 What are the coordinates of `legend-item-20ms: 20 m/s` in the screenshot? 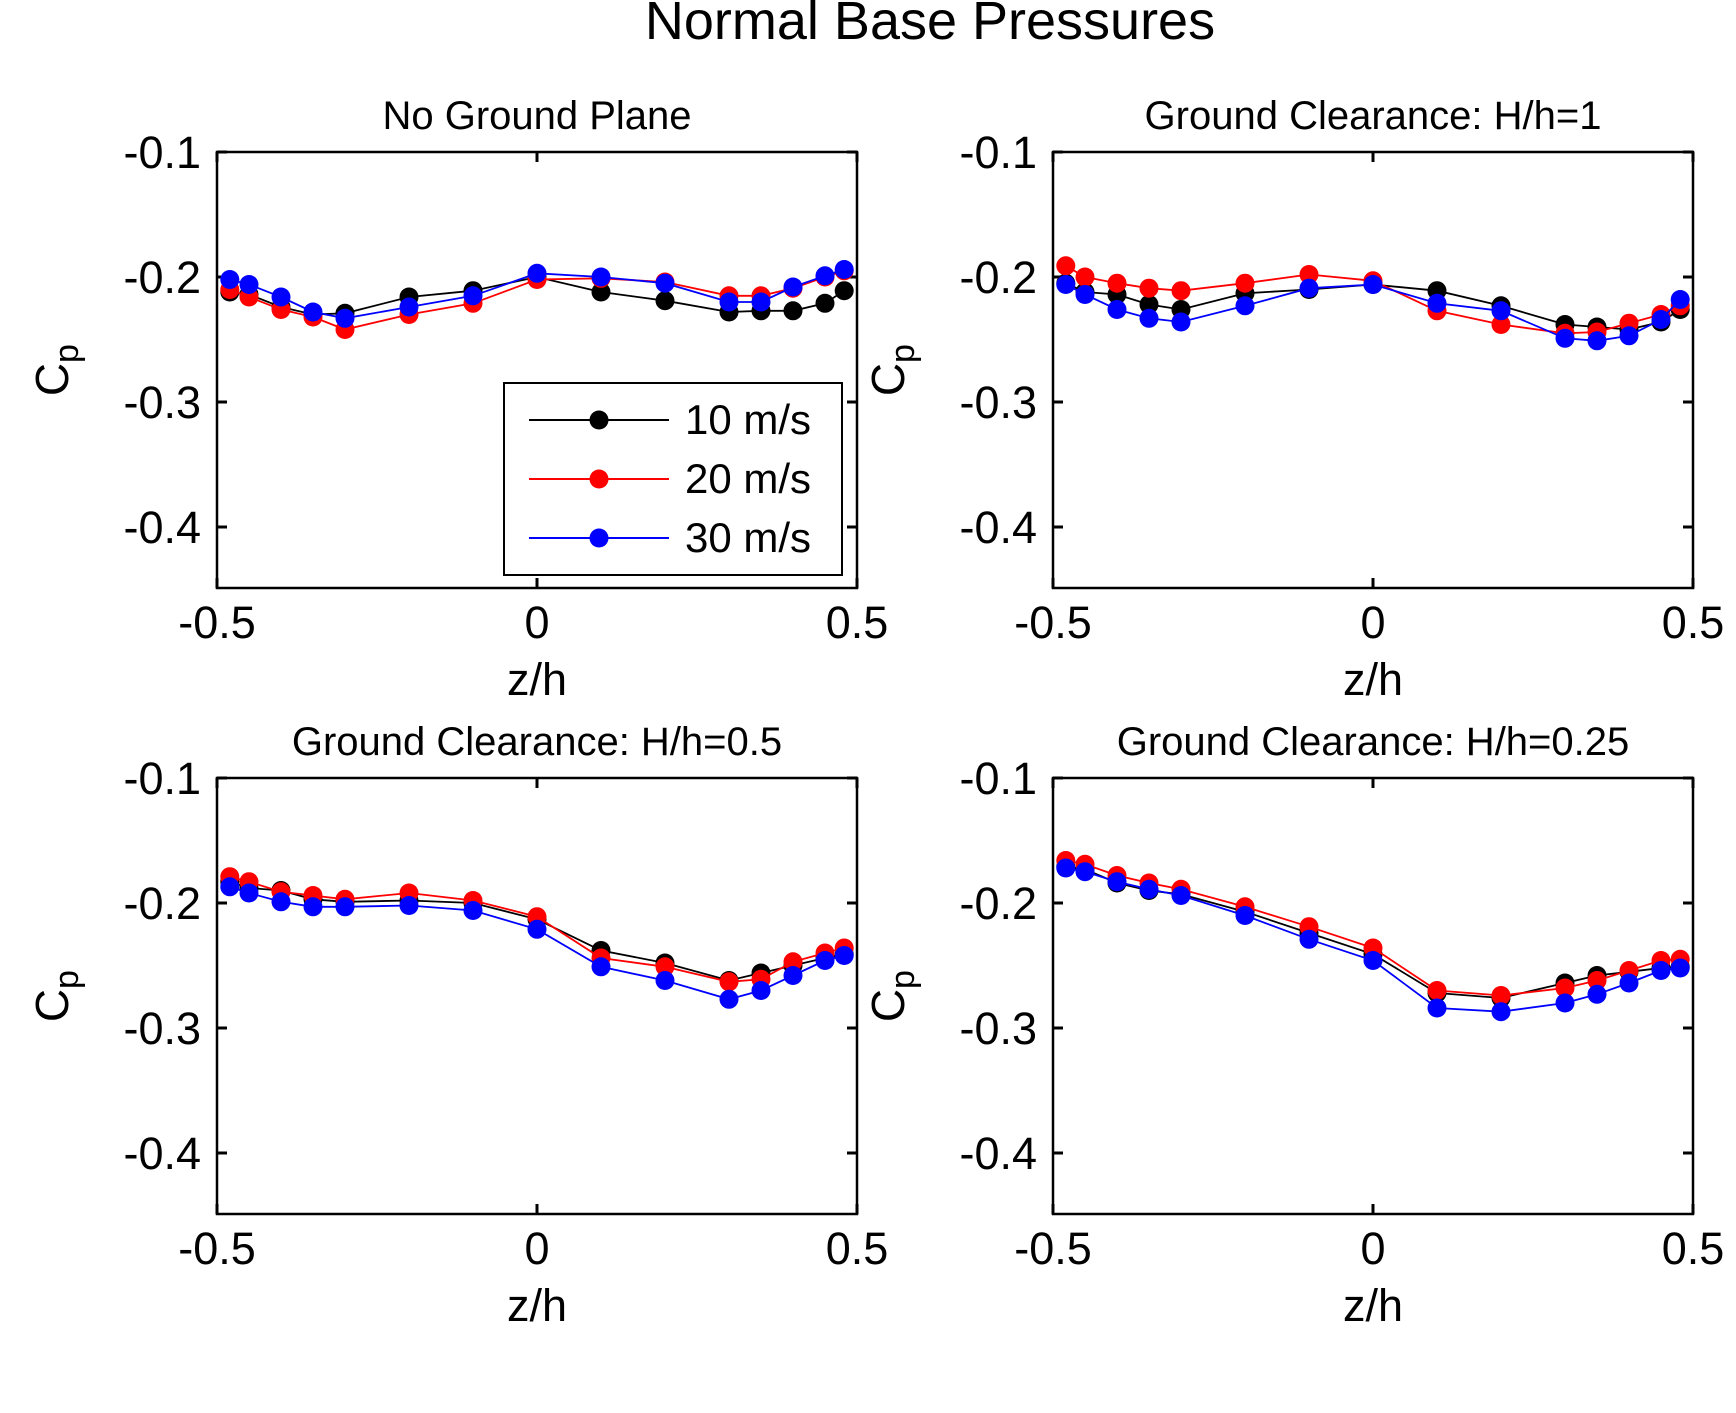 It's located at (685, 479).